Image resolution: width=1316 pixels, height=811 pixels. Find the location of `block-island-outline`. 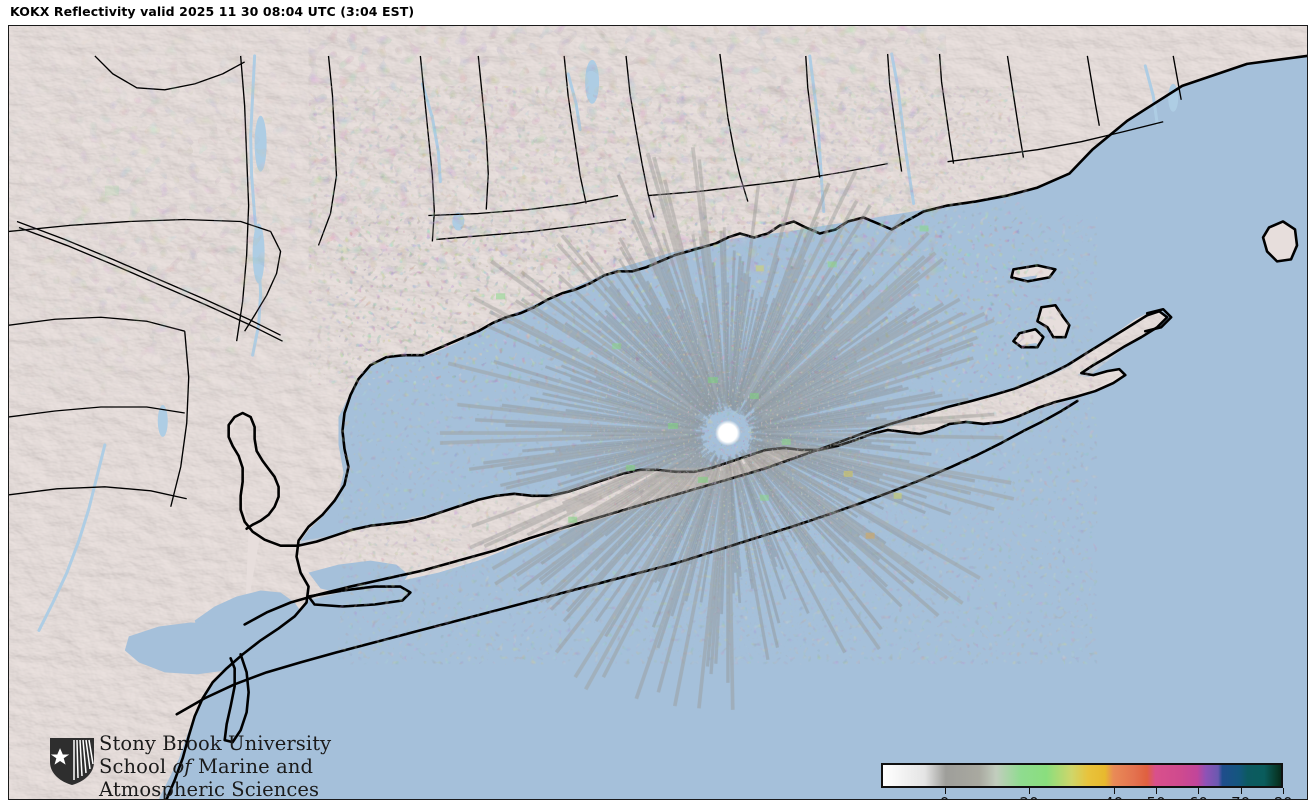

block-island-outline is located at coordinates (1280, 241).